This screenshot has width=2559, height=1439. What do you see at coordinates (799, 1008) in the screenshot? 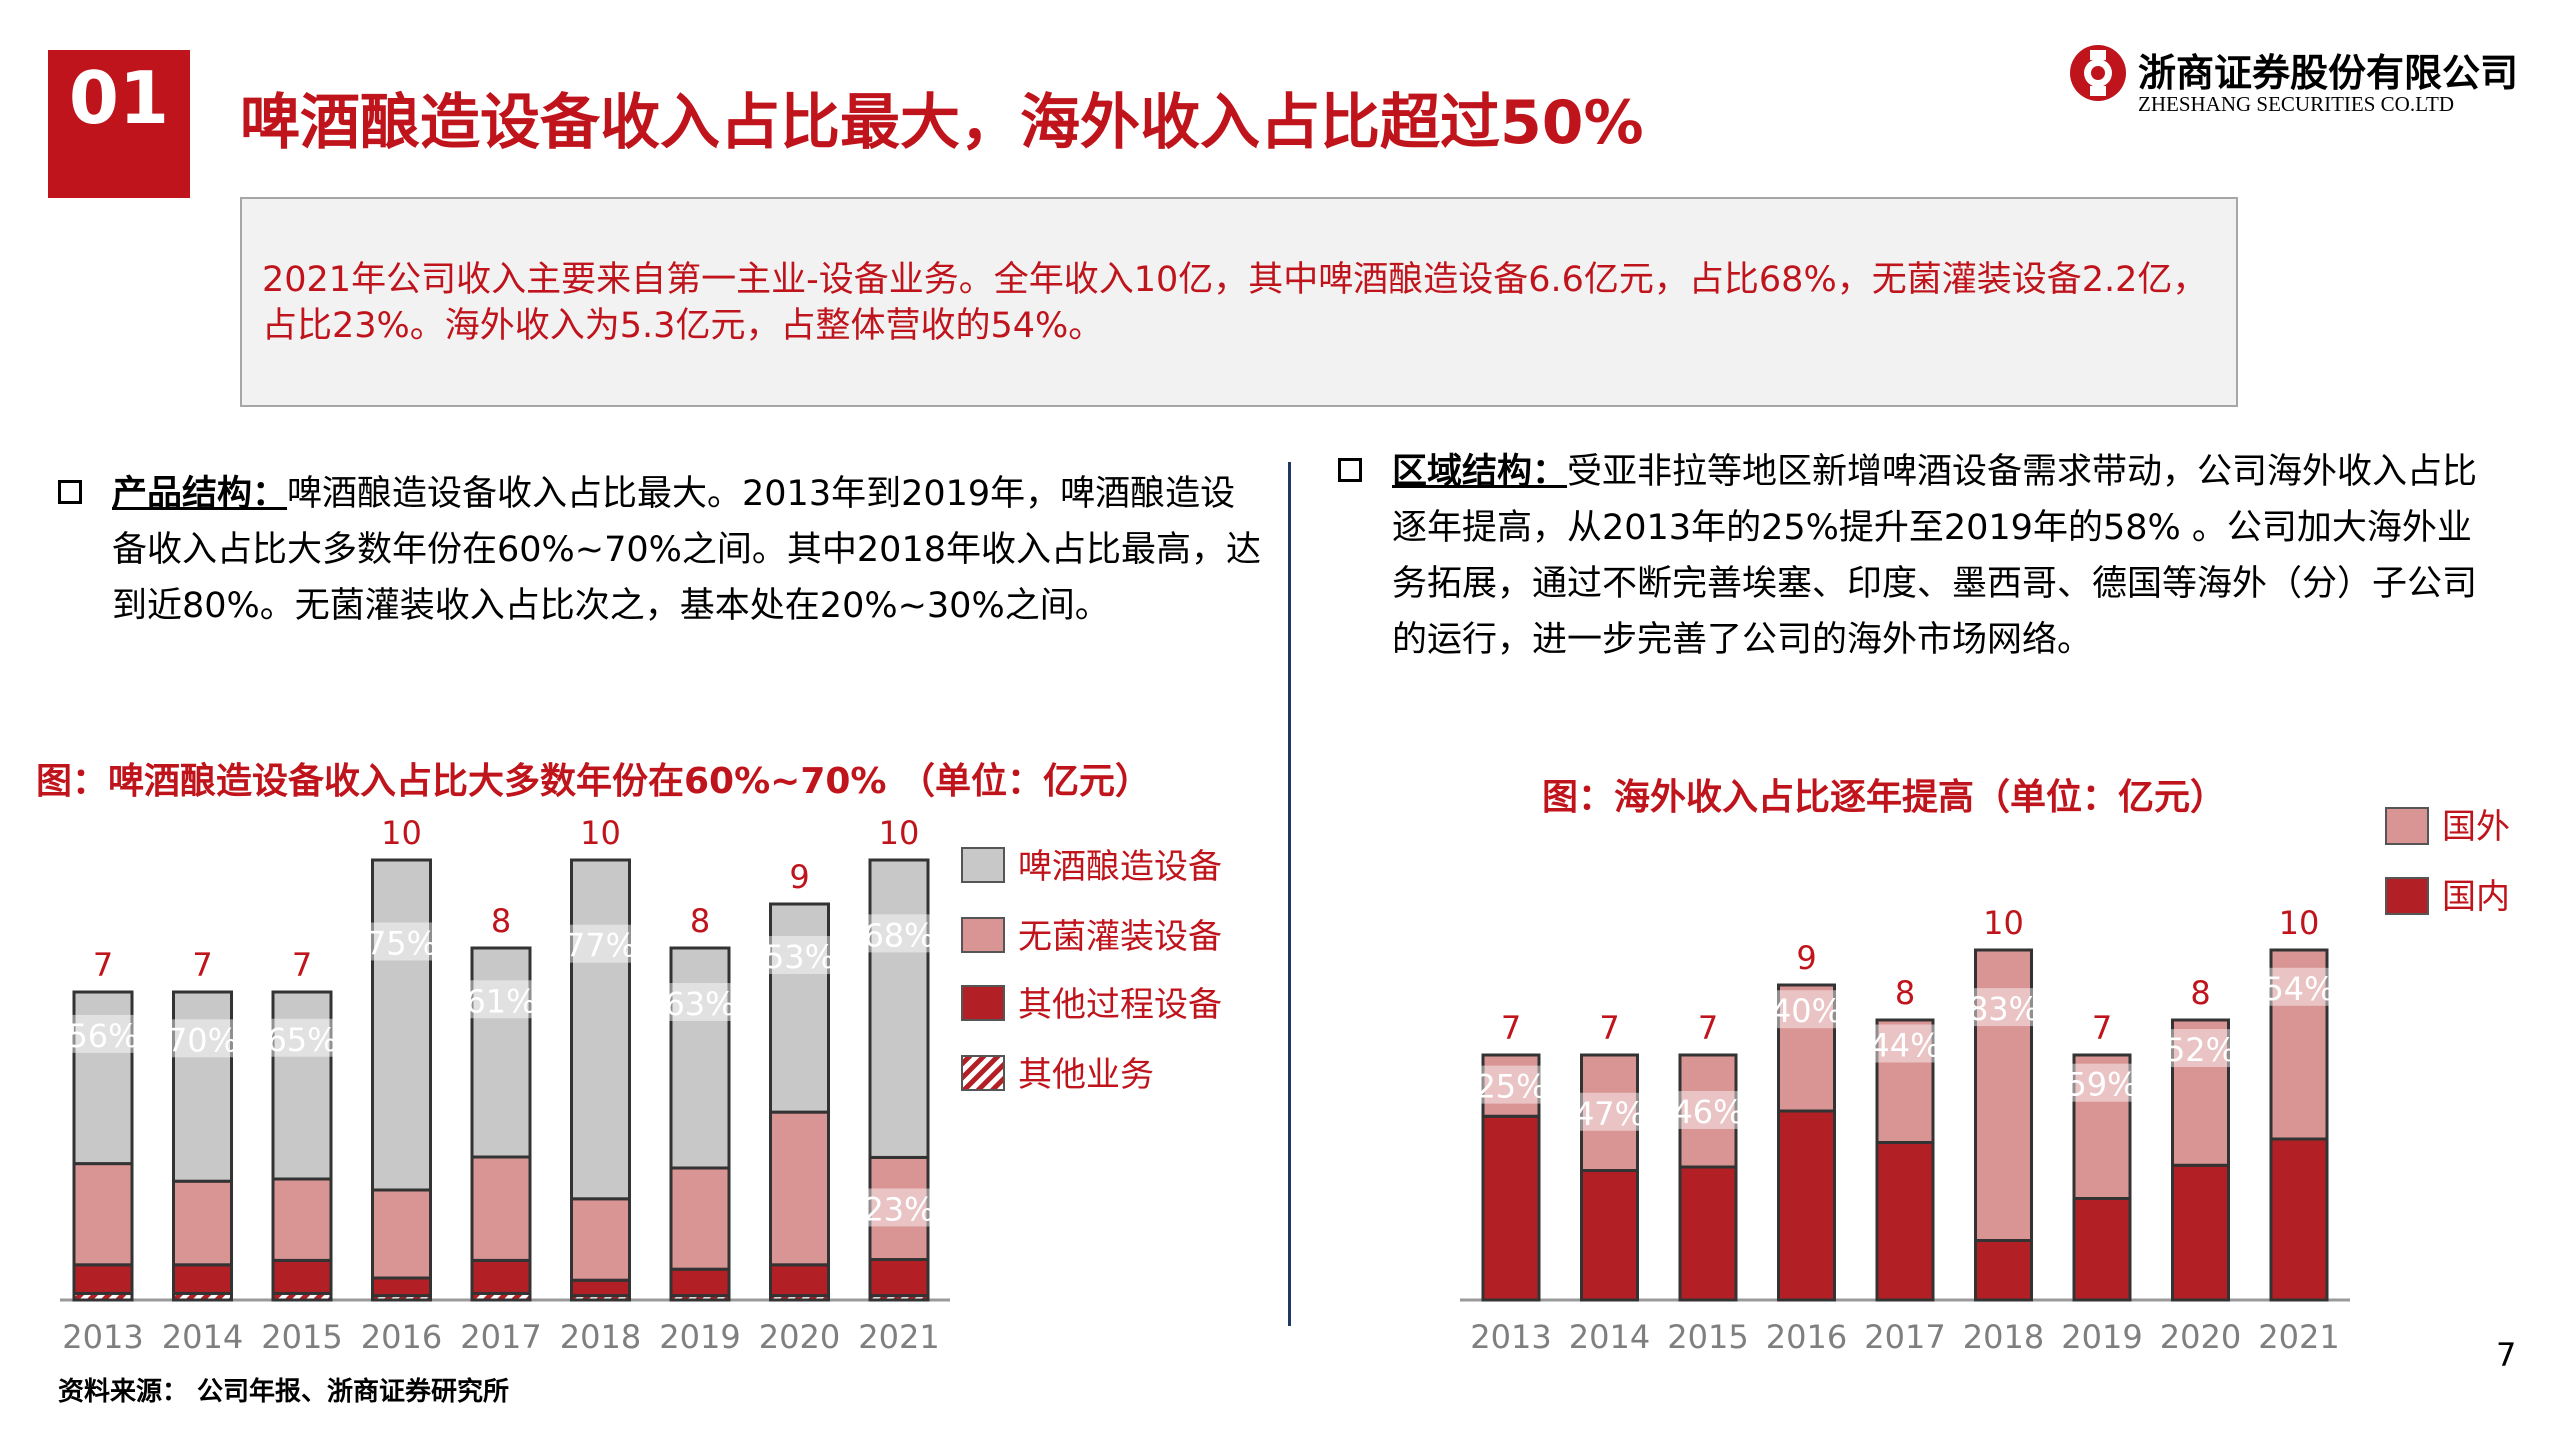
I see `bar-segment-2020-s3` at bounding box center [799, 1008].